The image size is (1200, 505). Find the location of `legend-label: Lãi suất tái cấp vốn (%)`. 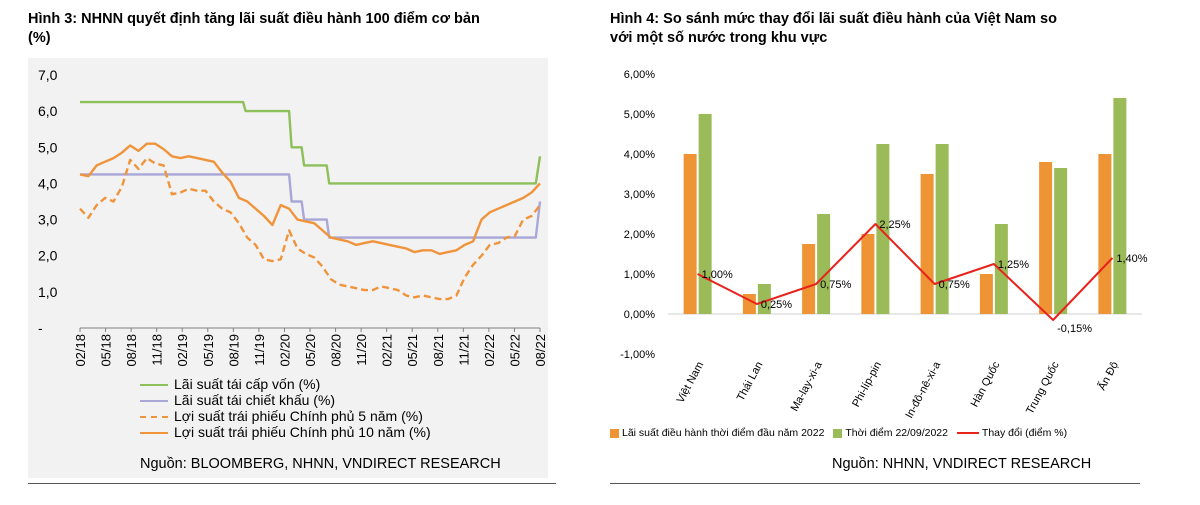

legend-label: Lãi suất tái cấp vốn (%) is located at coordinates (247, 384).